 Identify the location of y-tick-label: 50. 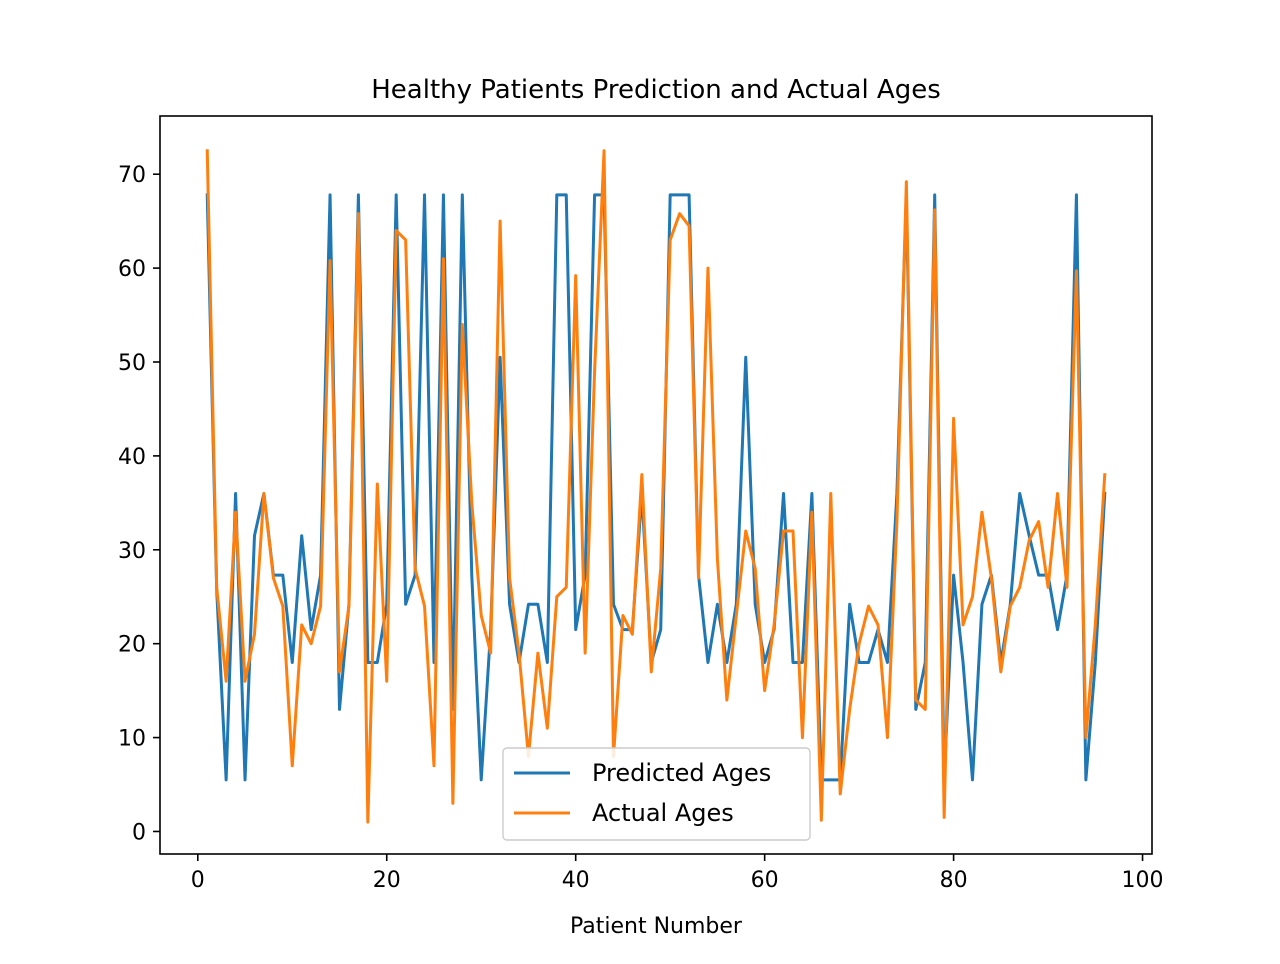
(132, 363).